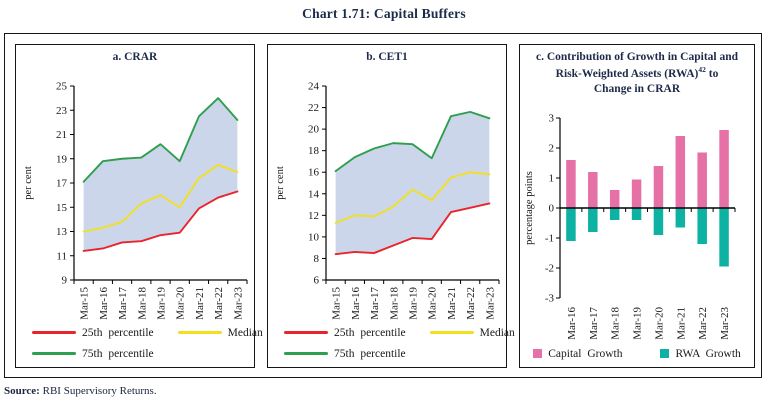  Describe the element at coordinates (637, 353) in the screenshot. I see `contribution-legend: Capital Growth RWA Growth` at that location.